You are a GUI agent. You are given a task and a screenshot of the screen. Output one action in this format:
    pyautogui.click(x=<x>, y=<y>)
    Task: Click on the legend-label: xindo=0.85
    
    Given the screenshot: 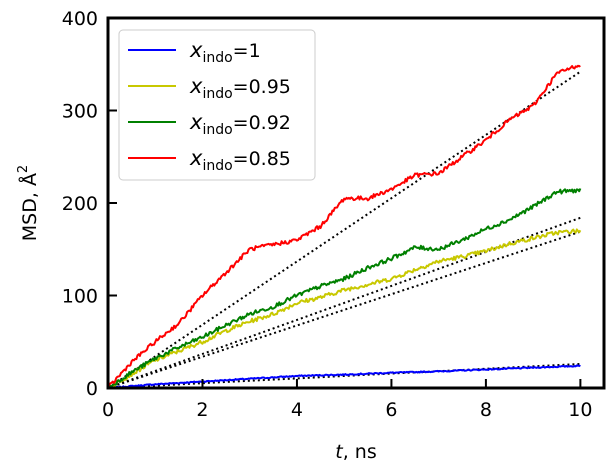 What is the action you would take?
    pyautogui.click(x=240, y=160)
    